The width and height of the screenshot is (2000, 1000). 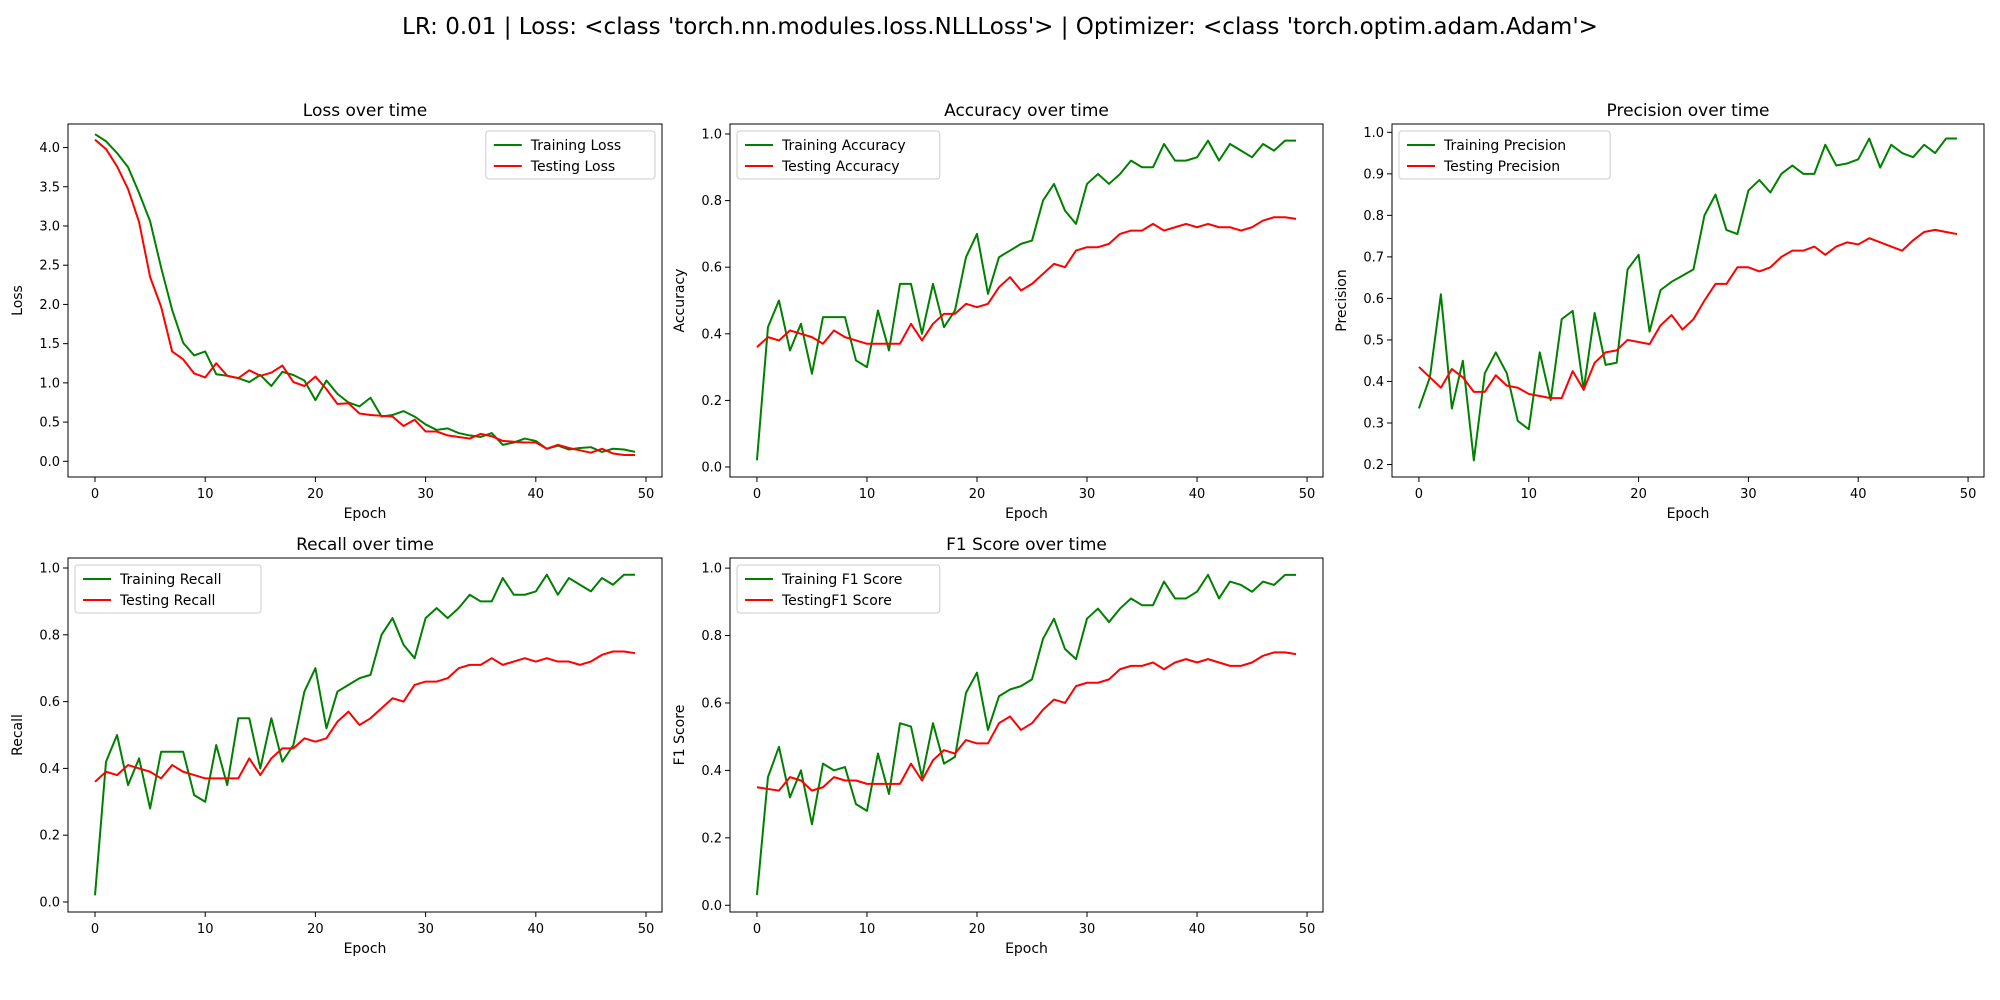 What do you see at coordinates (170, 580) in the screenshot?
I see `legend-entry: Training Recall` at bounding box center [170, 580].